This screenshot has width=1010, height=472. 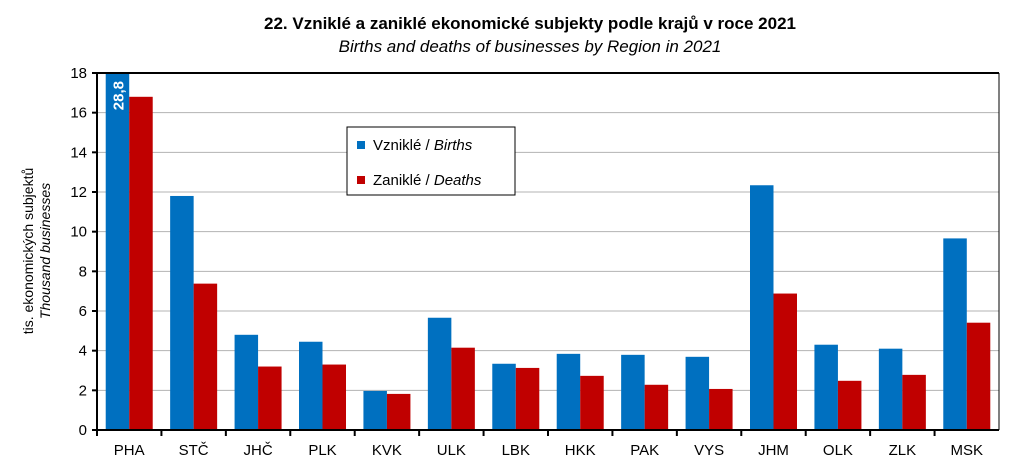 What do you see at coordinates (516, 450) in the screenshot?
I see `x-tick-label: LBK` at bounding box center [516, 450].